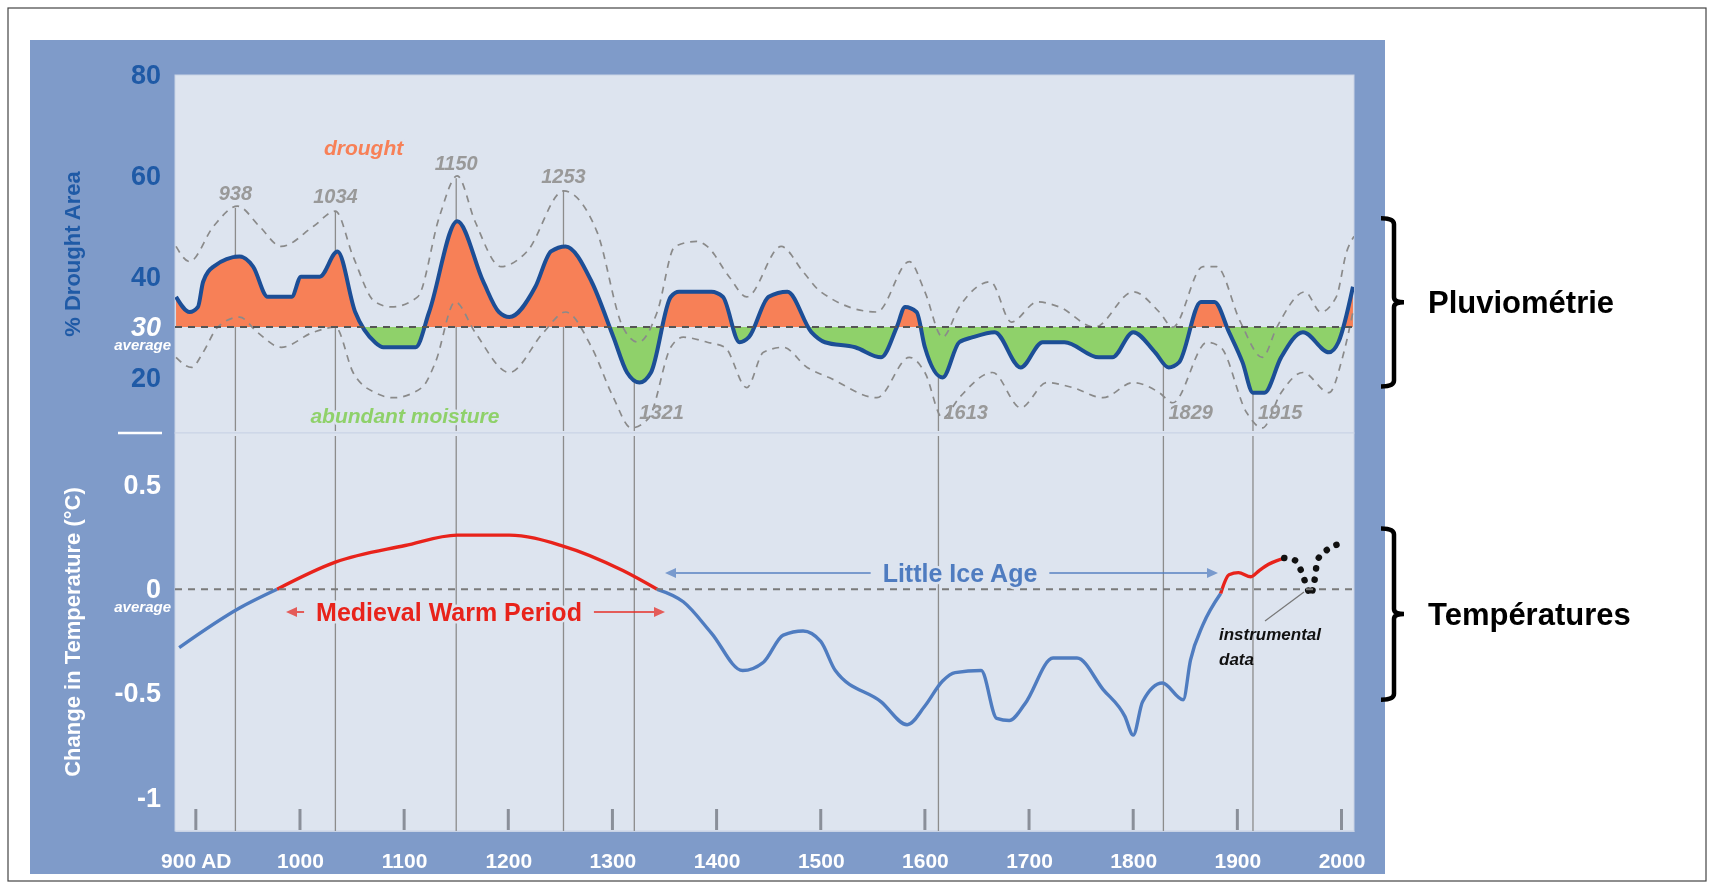  I want to click on ref-line-label: 1915, so click(1280, 412).